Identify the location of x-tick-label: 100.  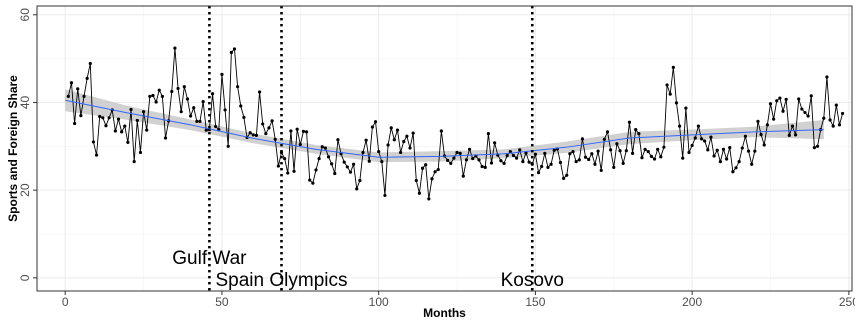
(379, 302).